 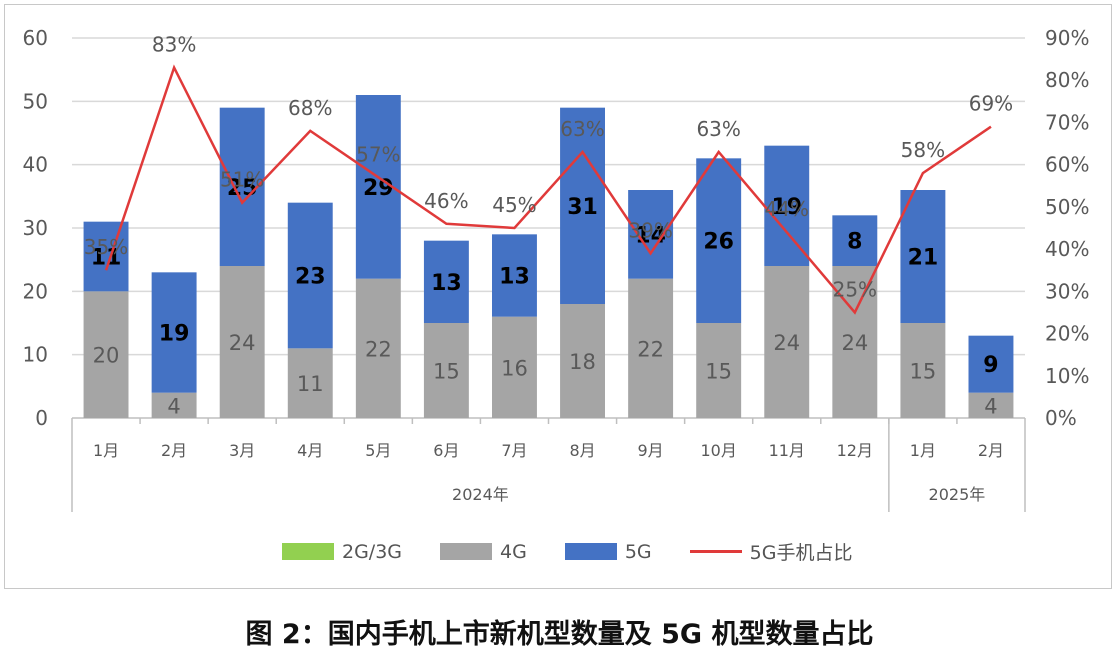 I want to click on y-right-tick-label: 50%, so click(x=1067, y=207).